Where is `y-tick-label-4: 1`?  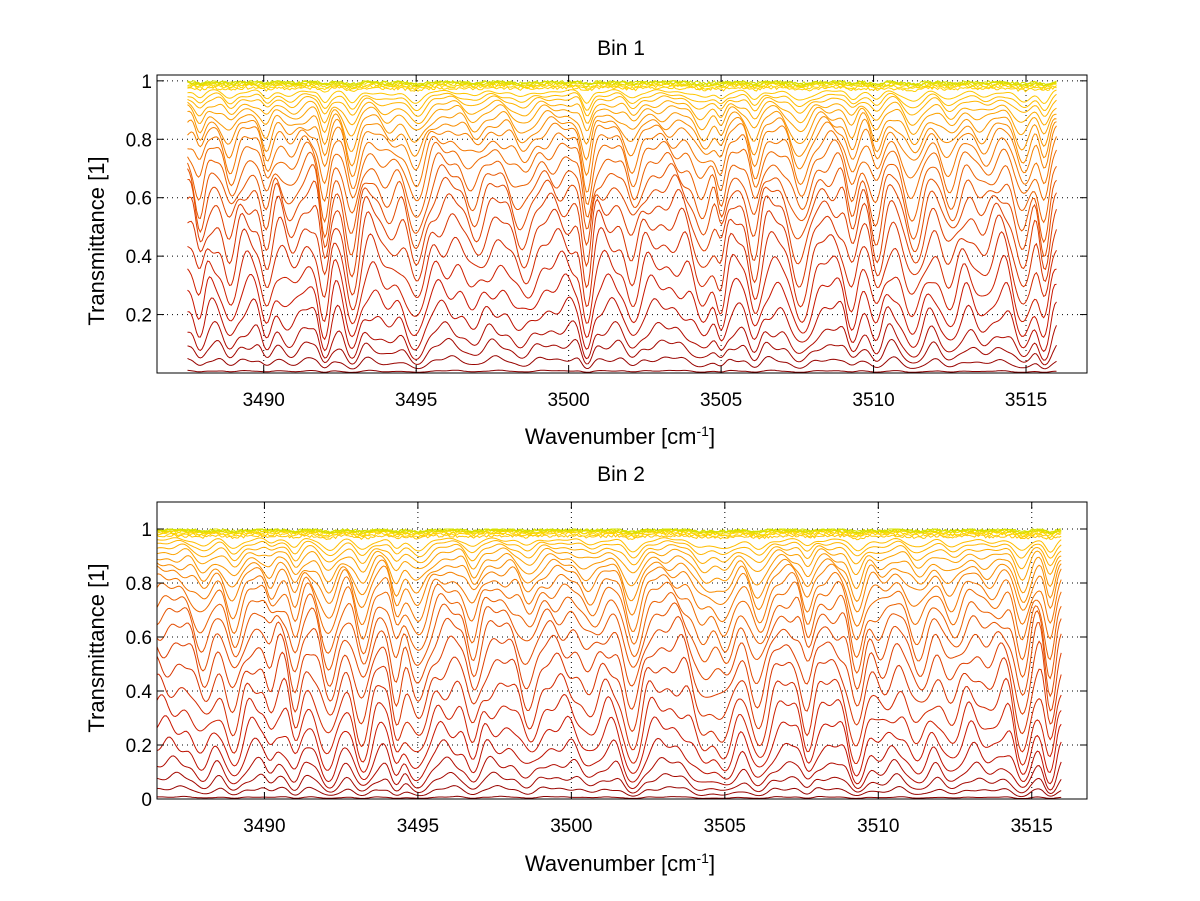
y-tick-label-4: 1 is located at coordinates (146, 82).